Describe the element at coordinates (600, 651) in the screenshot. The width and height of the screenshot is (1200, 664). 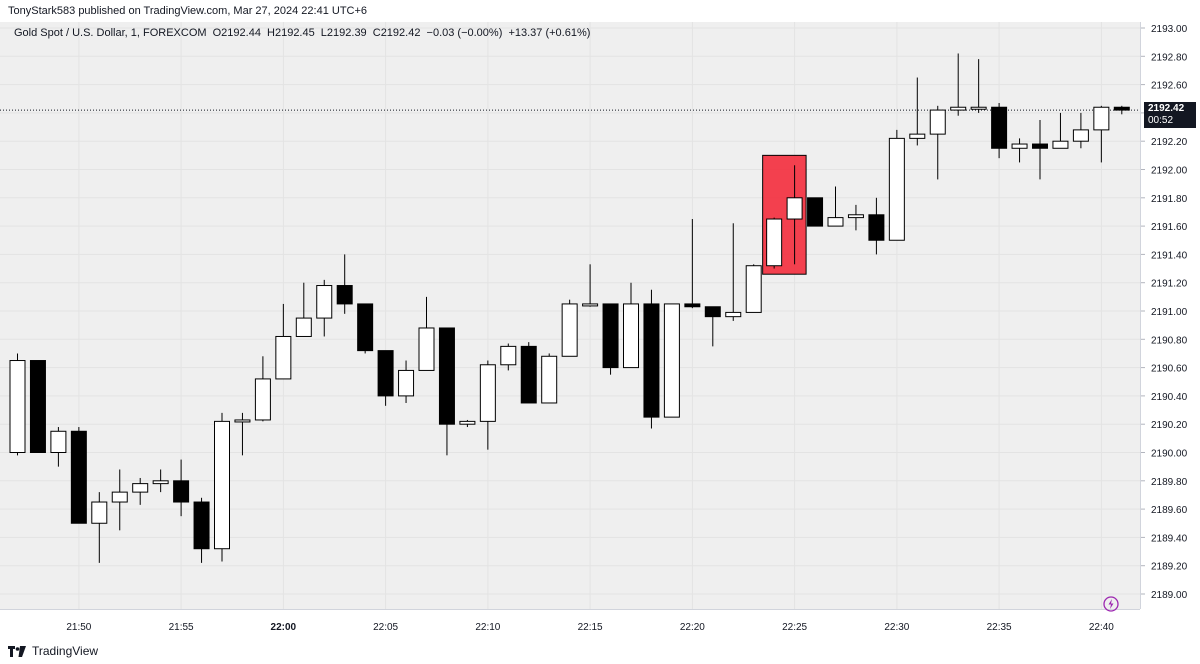
I see `footer: TradingView` at that location.